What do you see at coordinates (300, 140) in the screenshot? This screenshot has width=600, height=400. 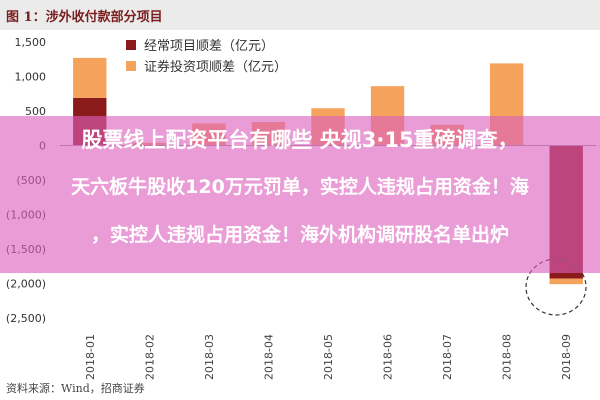 I see `overlay-headline-1: 股票线上配资平台有哪些 央视3·15重磅调查，` at bounding box center [300, 140].